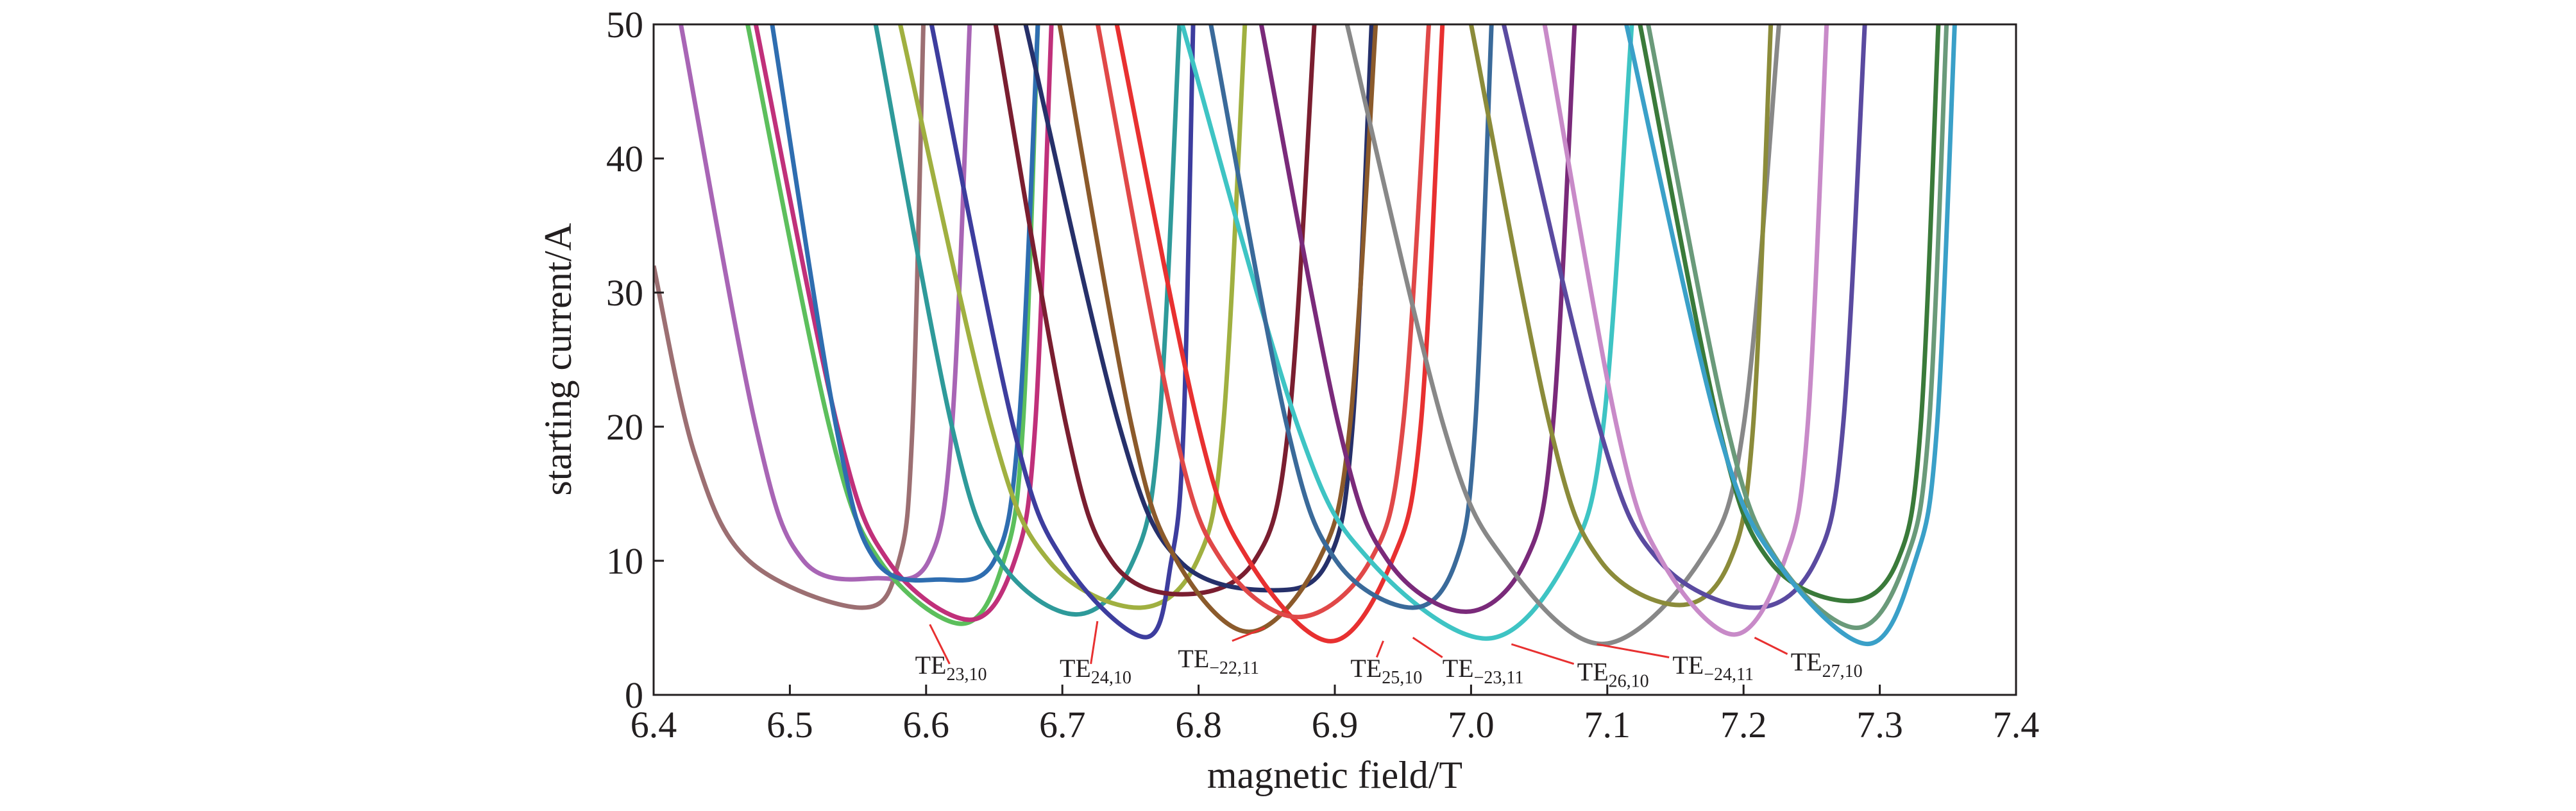  I want to click on y-tick-label: 30, so click(624, 293).